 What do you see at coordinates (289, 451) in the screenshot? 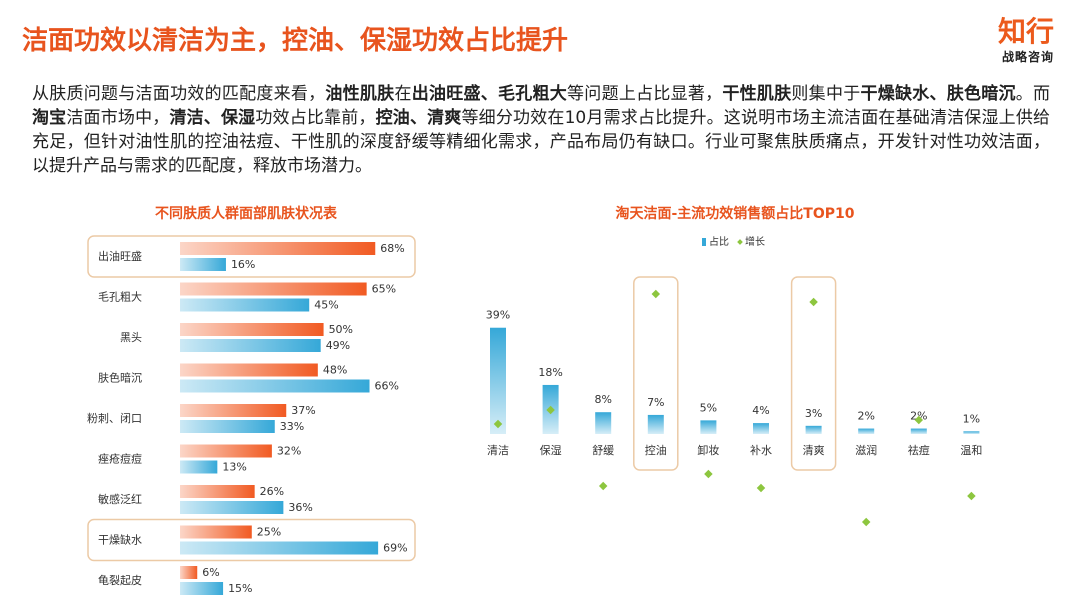
I see `value-label: 32%` at bounding box center [289, 451].